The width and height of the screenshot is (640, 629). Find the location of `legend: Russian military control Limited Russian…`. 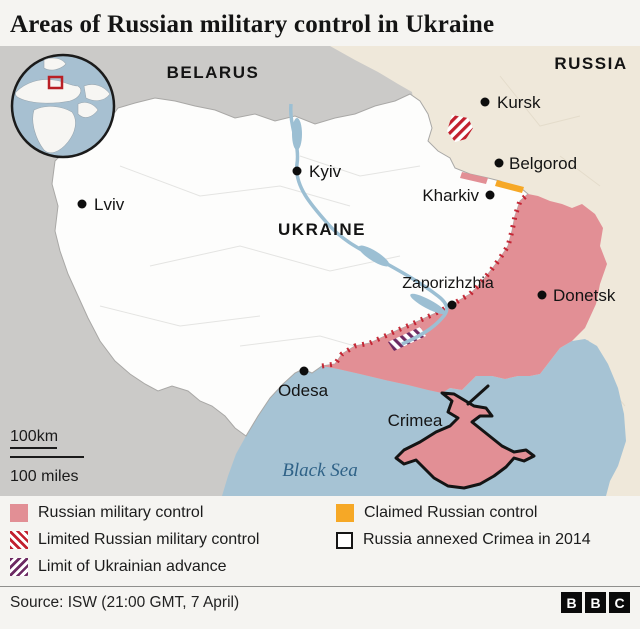

legend: Russian military control Limited Russian… is located at coordinates (320, 539).